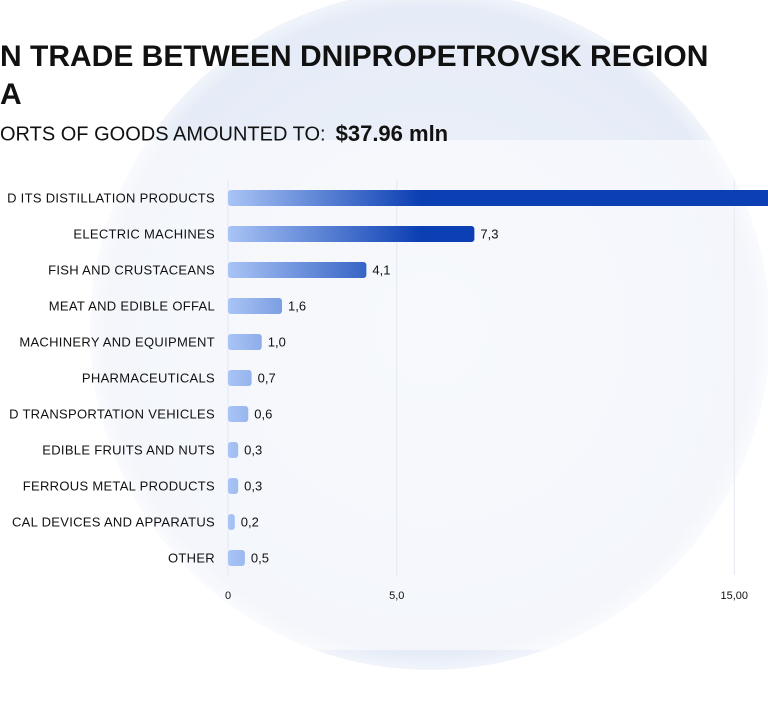 This screenshot has height=720, width=768. Describe the element at coordinates (489, 233) in the screenshot. I see `value-label: 7,3` at that location.